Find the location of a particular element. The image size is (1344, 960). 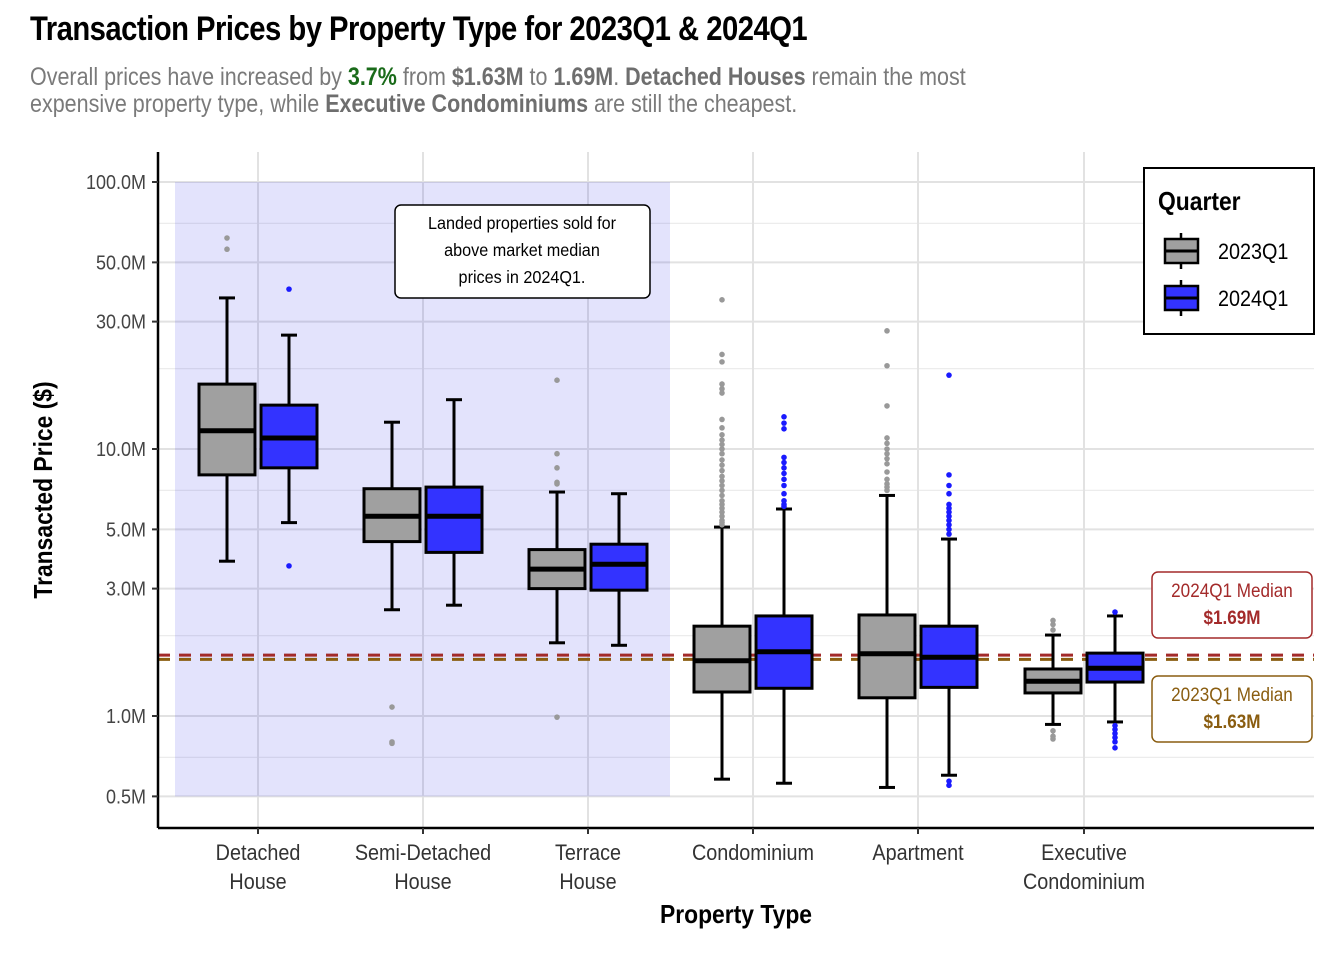

legend-item-2023q1: 2023Q1 is located at coordinates (1225, 251).